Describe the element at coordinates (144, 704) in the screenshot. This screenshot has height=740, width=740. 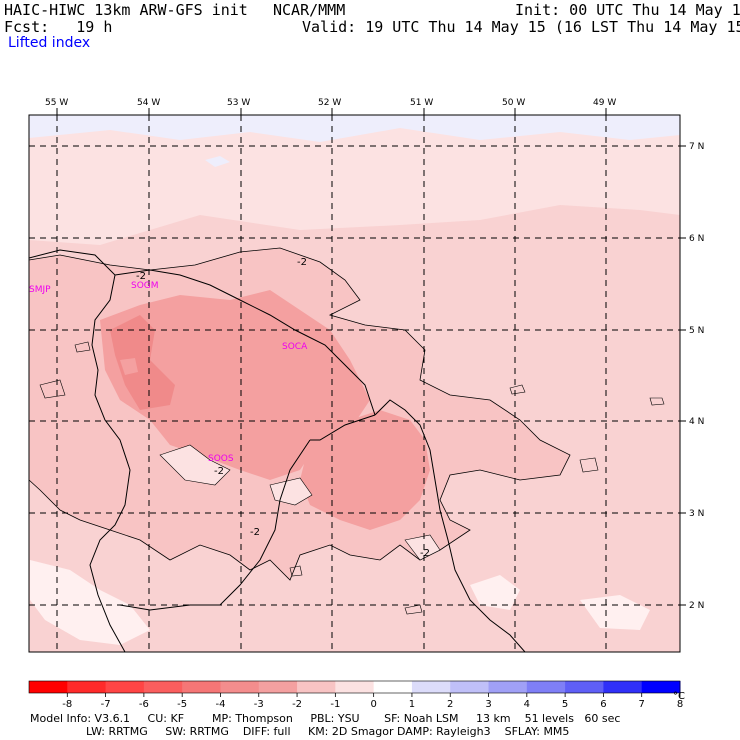
I see `colorbar-tick-label: -6` at that location.